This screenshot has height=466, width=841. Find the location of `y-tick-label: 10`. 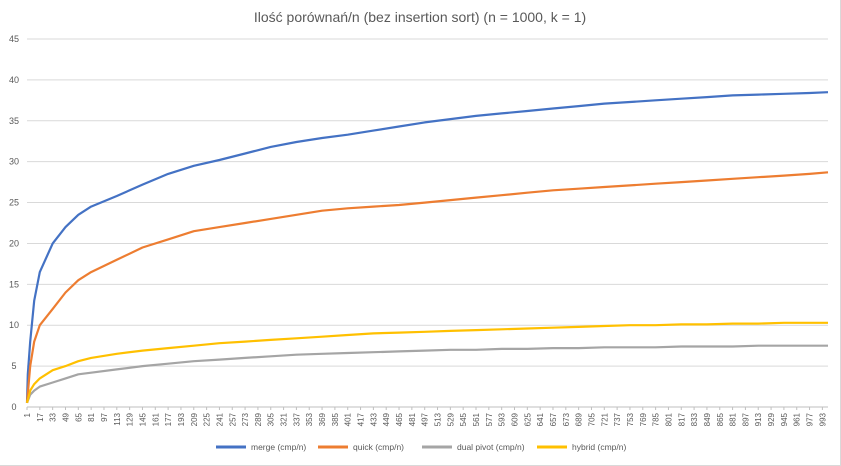

y-tick-label: 10 is located at coordinates (14, 325).